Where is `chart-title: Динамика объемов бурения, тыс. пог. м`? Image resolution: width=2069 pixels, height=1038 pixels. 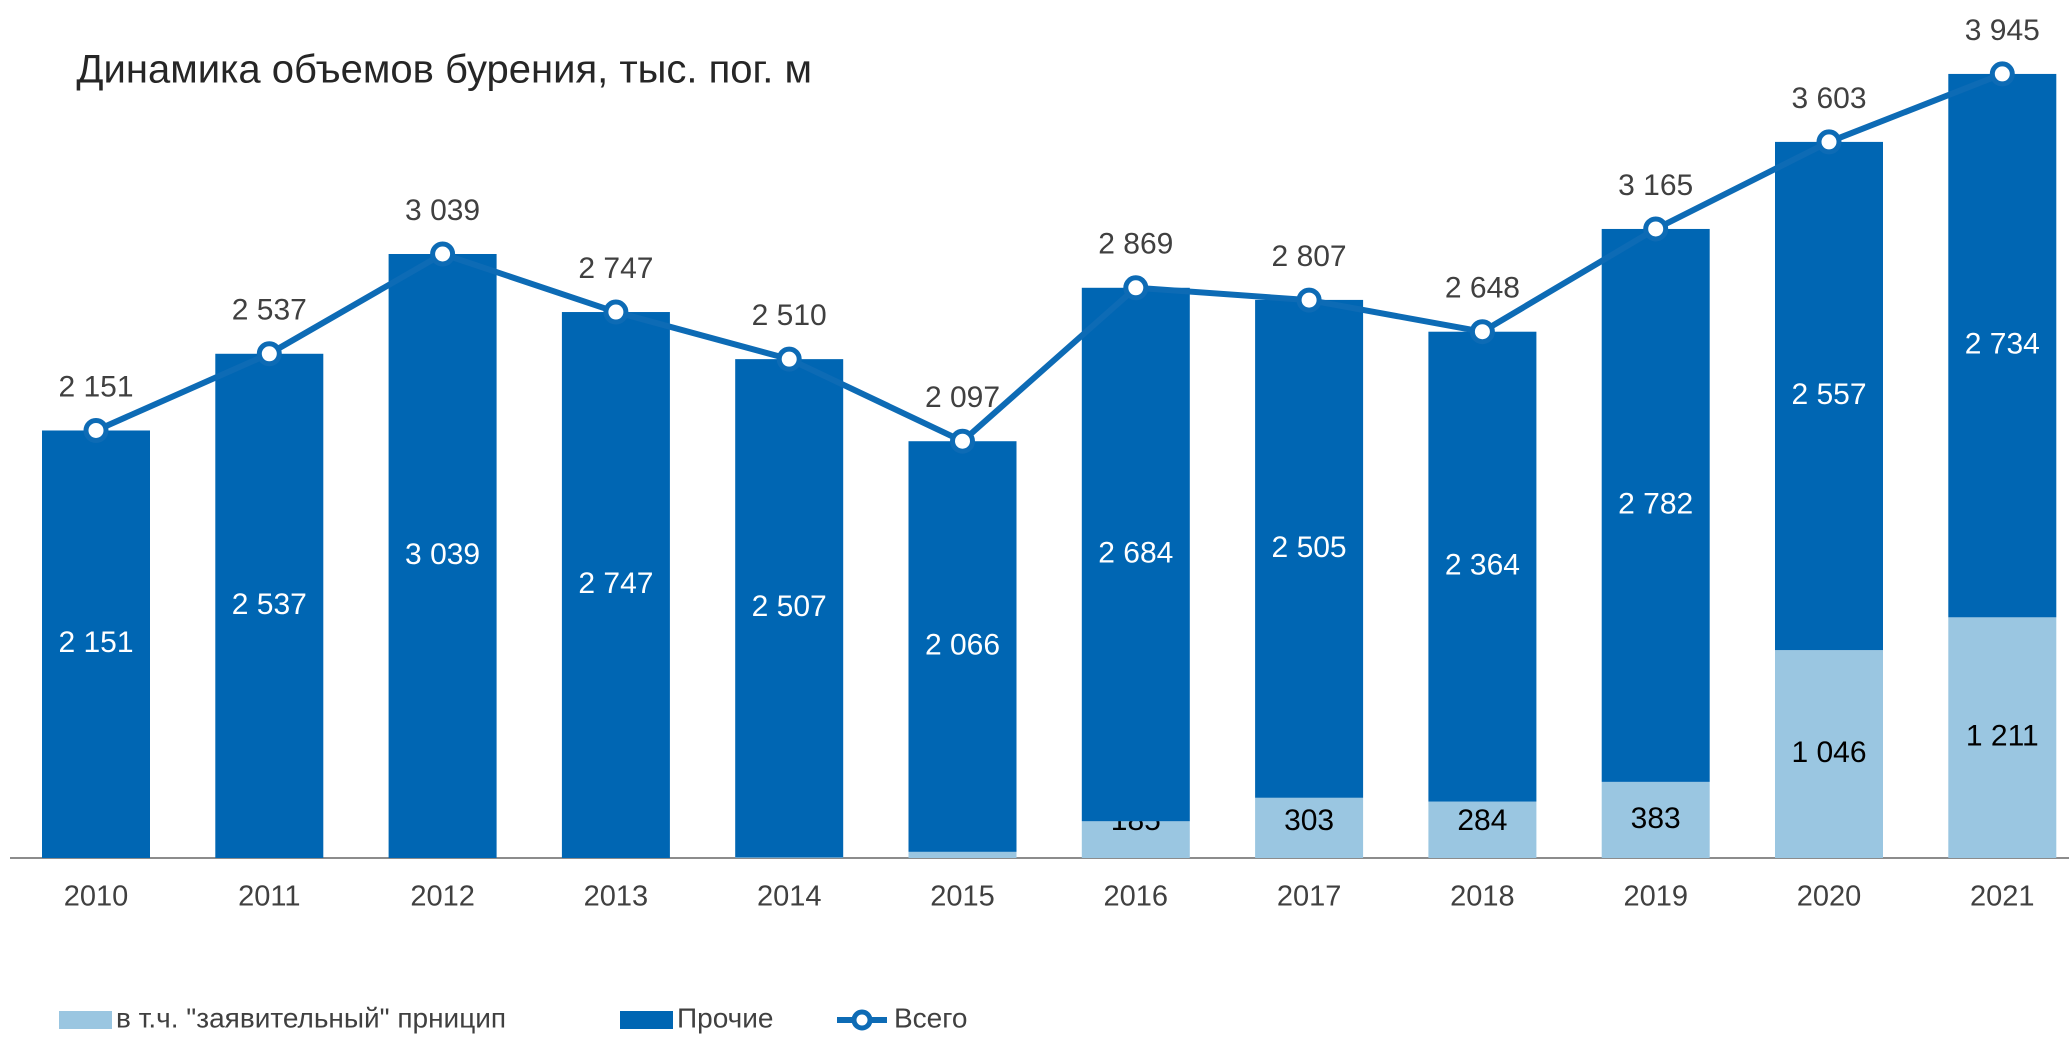
chart-title: Динамика объемов бурения, тыс. пог. м is located at coordinates (444, 70).